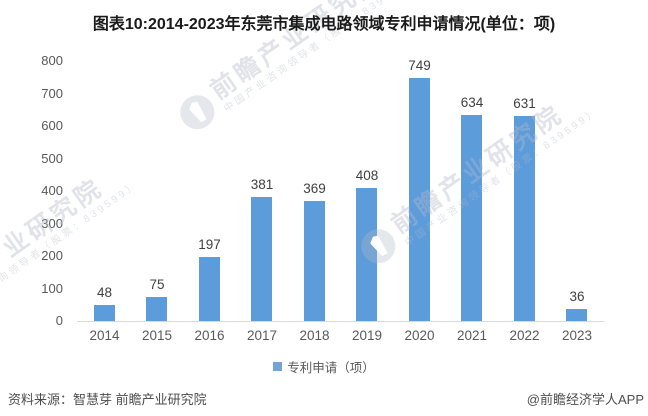 Image resolution: width=648 pixels, height=416 pixels. What do you see at coordinates (104, 335) in the screenshot?
I see `x-axis-label-2014: 2014` at bounding box center [104, 335].